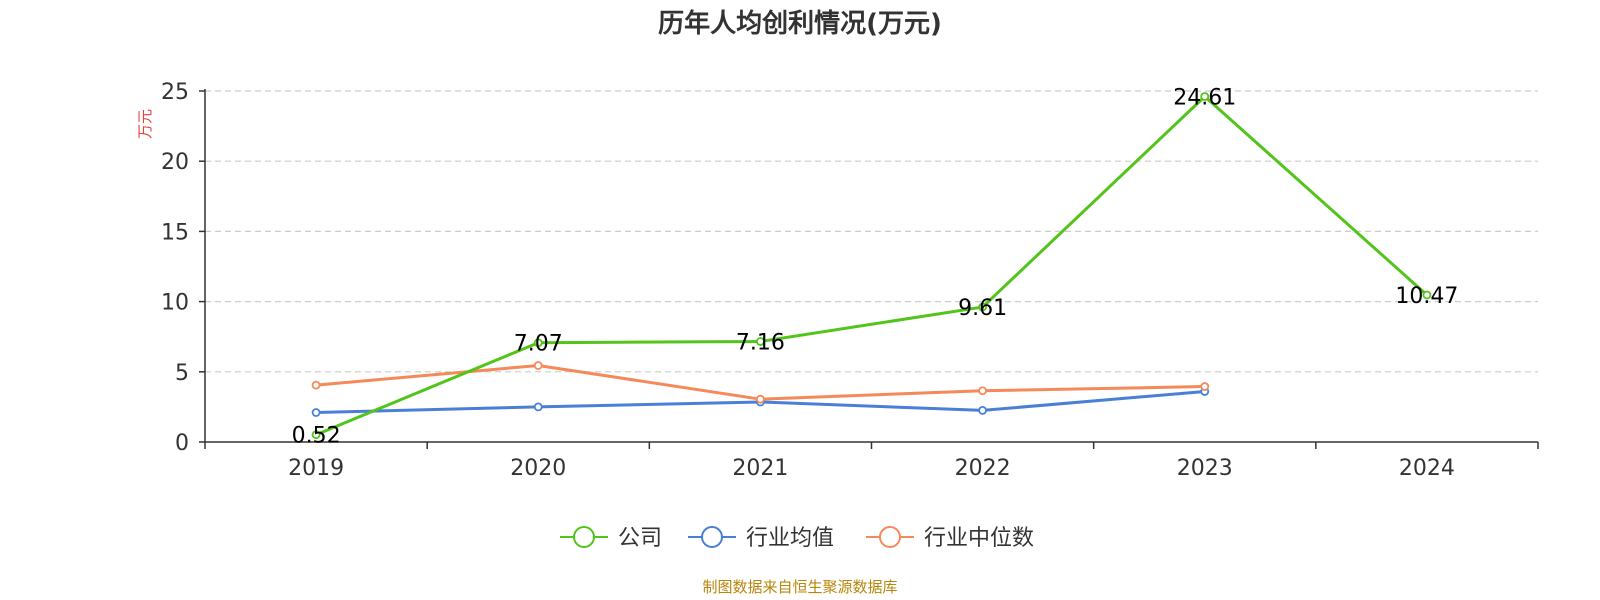 The image size is (1600, 600). I want to click on y-tick-label: 20, so click(175, 162).